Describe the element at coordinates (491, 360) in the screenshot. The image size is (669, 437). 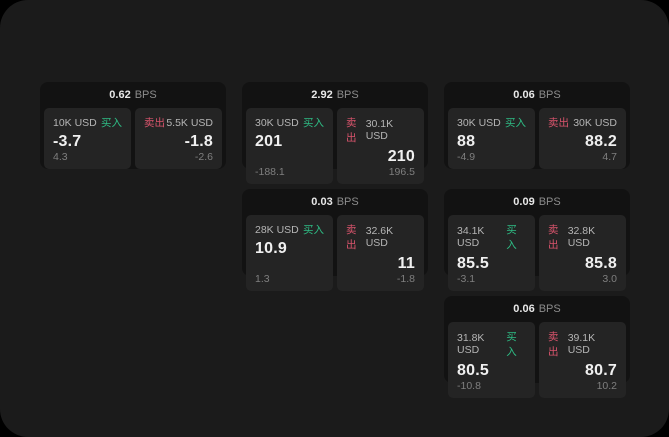
I see `buy-panel: 31.8K USD 买入 80.5 -10.8` at that location.